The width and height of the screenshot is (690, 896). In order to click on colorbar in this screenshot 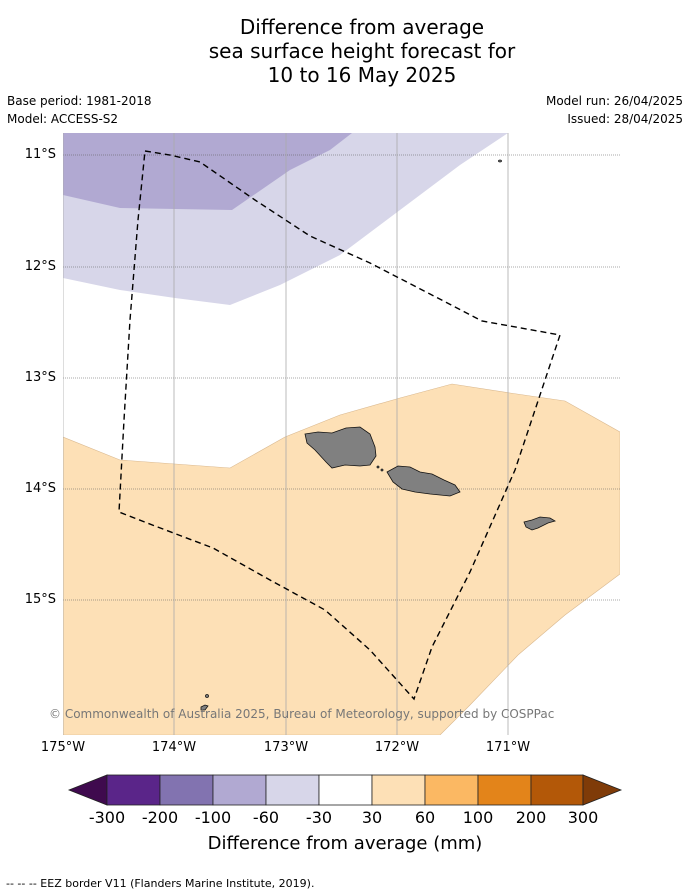, I will do `click(345, 790)`.